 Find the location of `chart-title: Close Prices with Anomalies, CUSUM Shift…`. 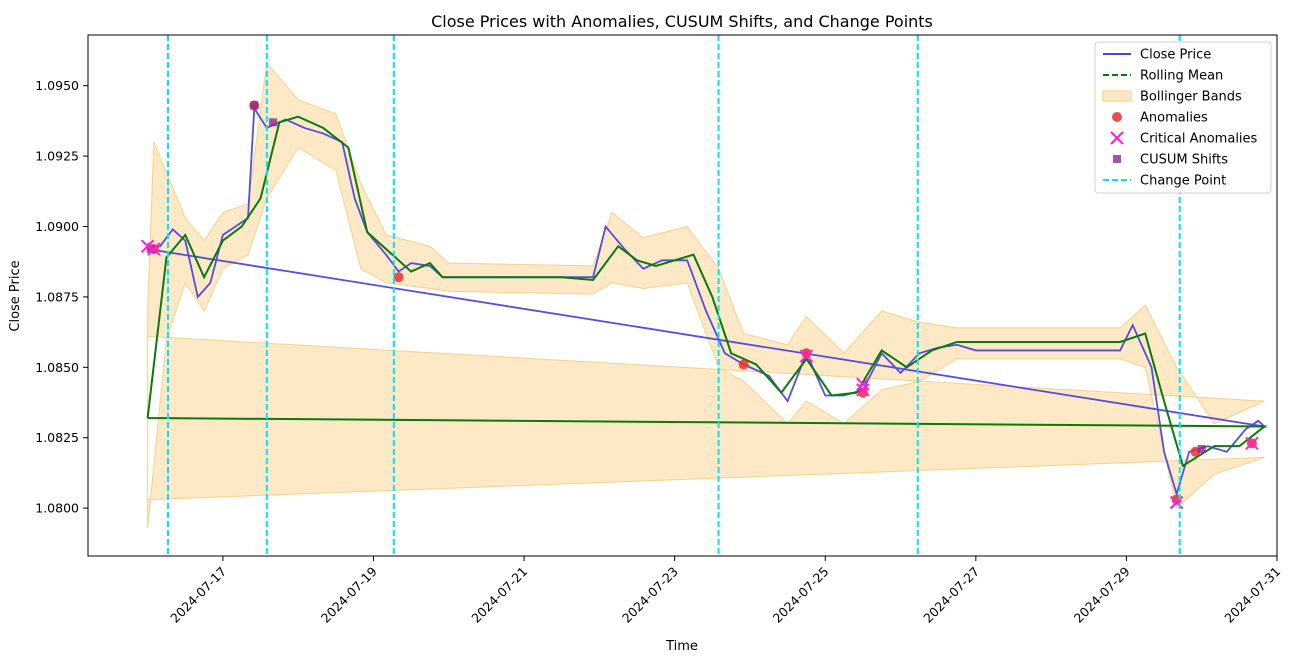

chart-title: Close Prices with Anomalies, CUSUM Shift… is located at coordinates (682, 21).